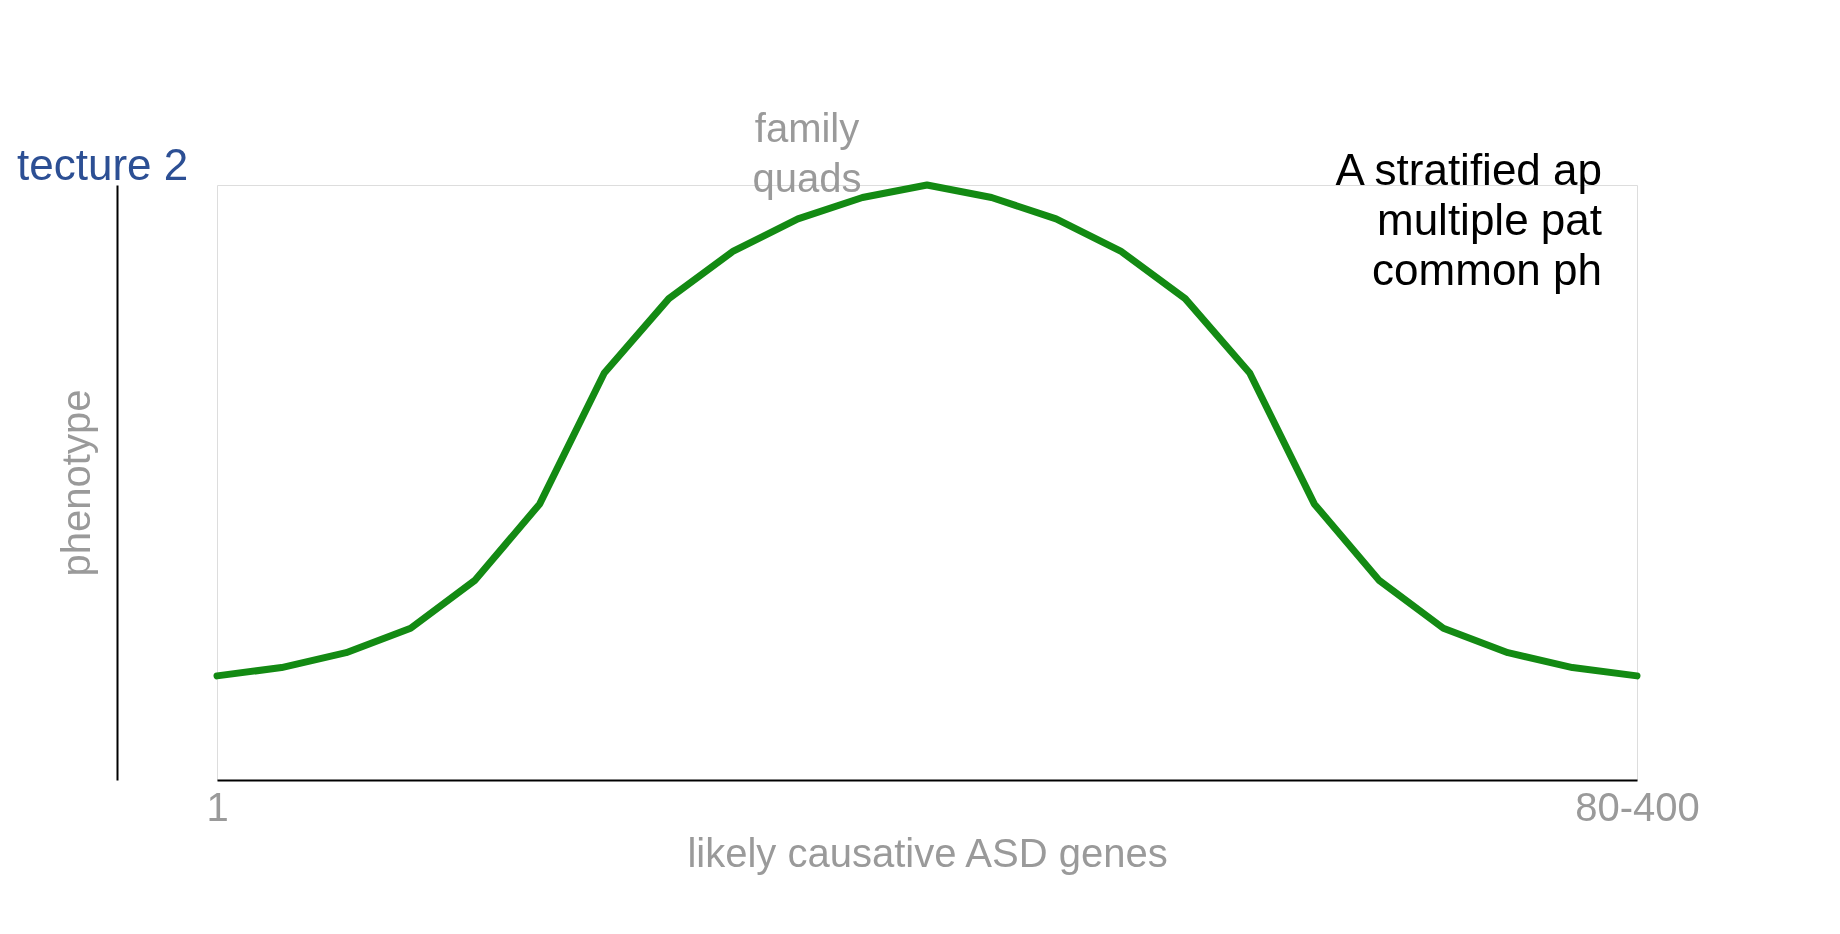 This screenshot has width=1840, height=934. What do you see at coordinates (1637, 806) in the screenshot?
I see `x-tick-label: 80-400` at bounding box center [1637, 806].